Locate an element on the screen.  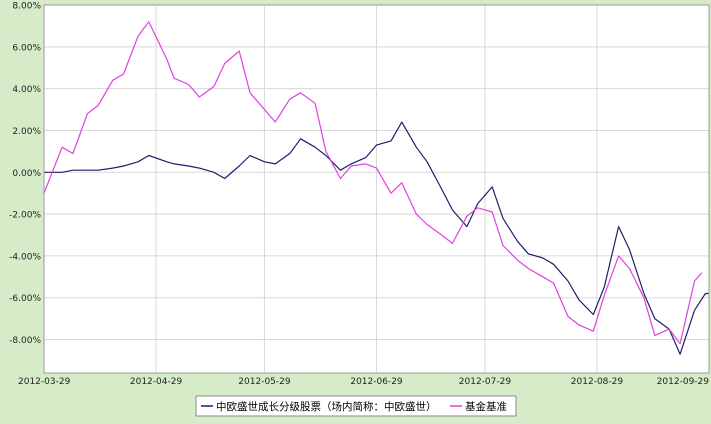
x-tick-label: 2012-08-29 is located at coordinates (597, 382).